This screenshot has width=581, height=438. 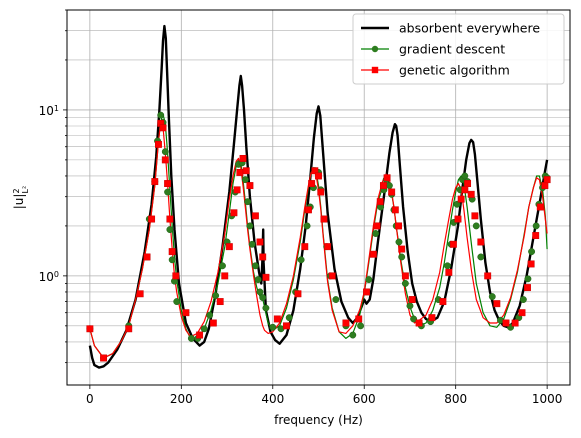 What do you see at coordinates (16, 190) in the screenshot?
I see `y-axis-label-sup: 2` at bounding box center [16, 190].